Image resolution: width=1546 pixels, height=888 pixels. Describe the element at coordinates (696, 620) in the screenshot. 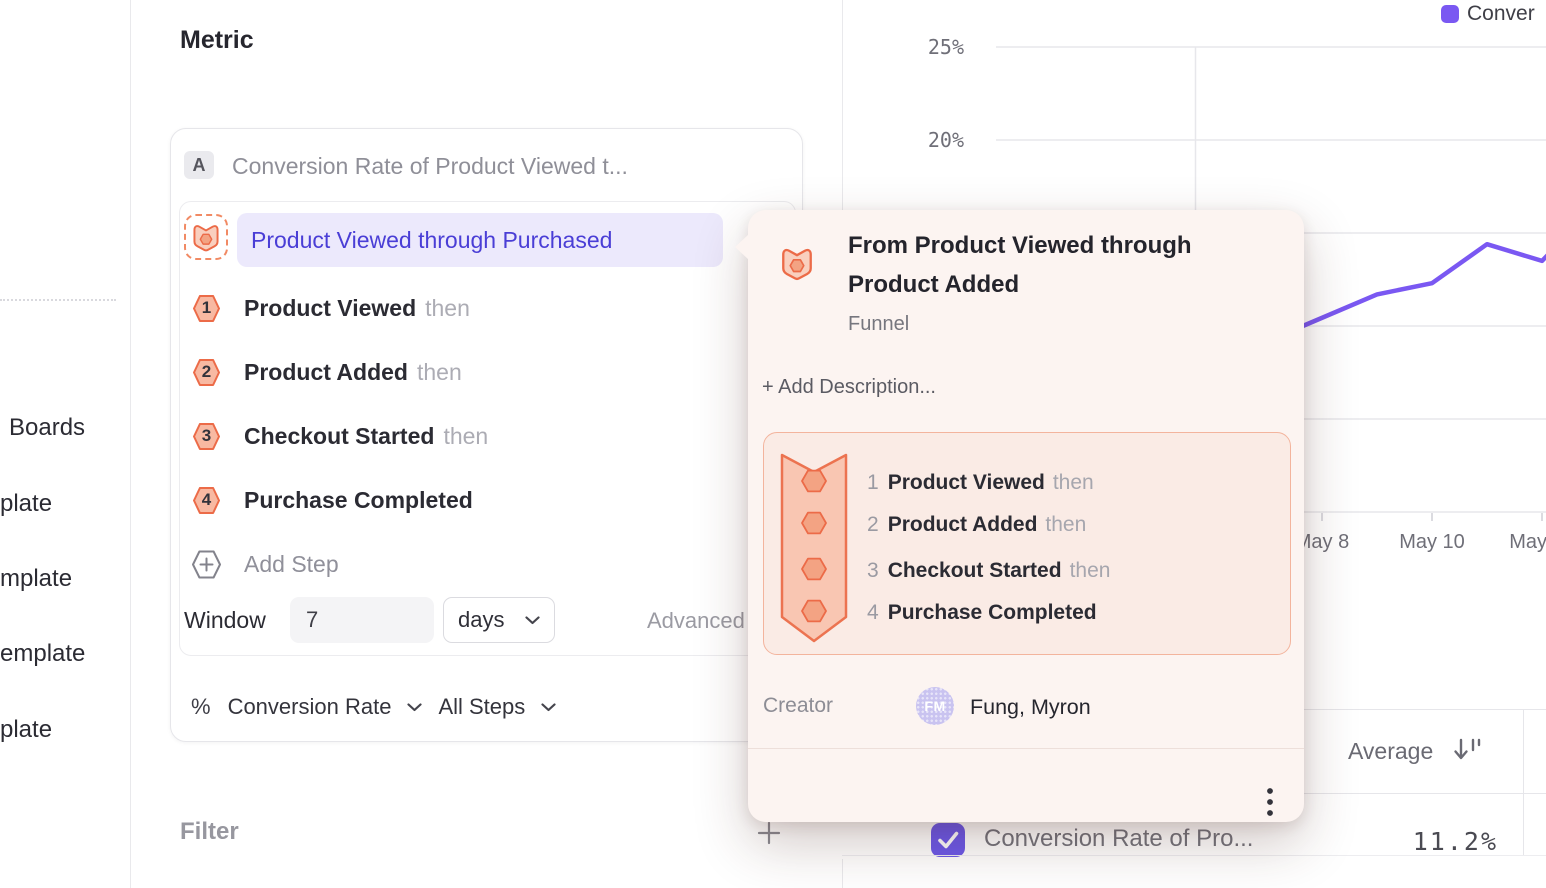

I see `advanced-link: Advanced` at that location.